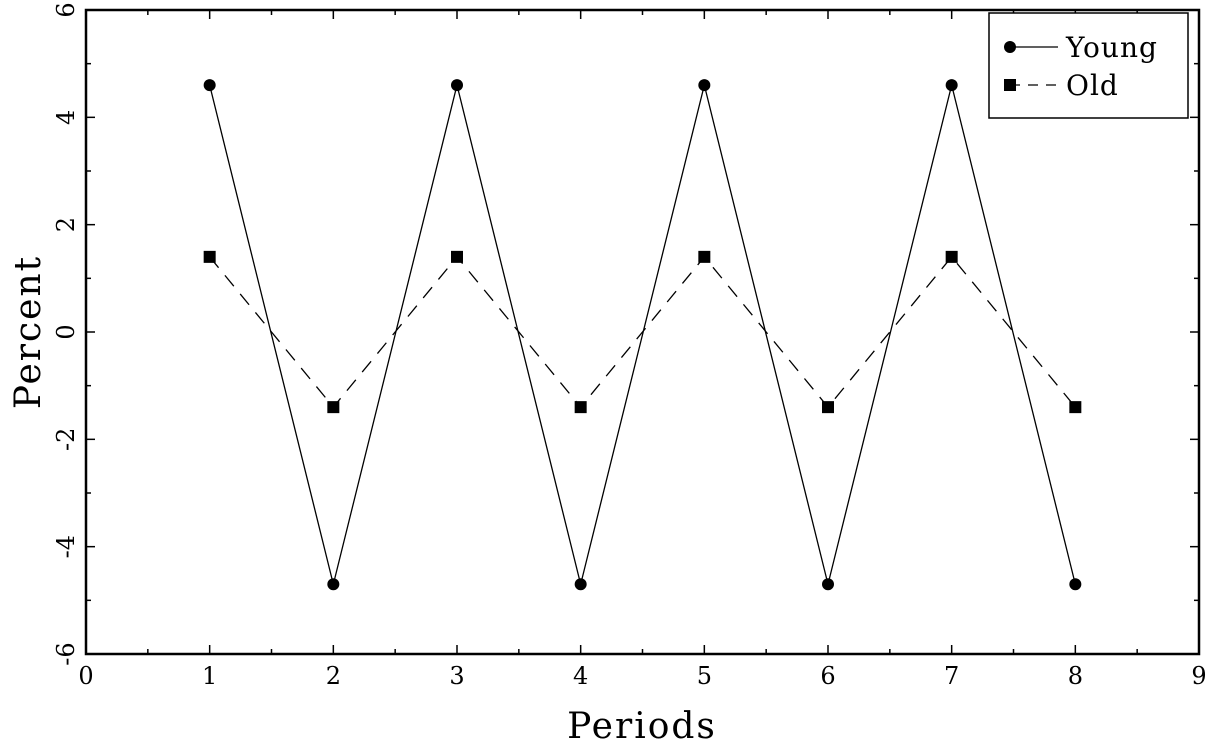 The height and width of the screenshot is (749, 1215). I want to click on y-tick-label: -4, so click(66, 546).